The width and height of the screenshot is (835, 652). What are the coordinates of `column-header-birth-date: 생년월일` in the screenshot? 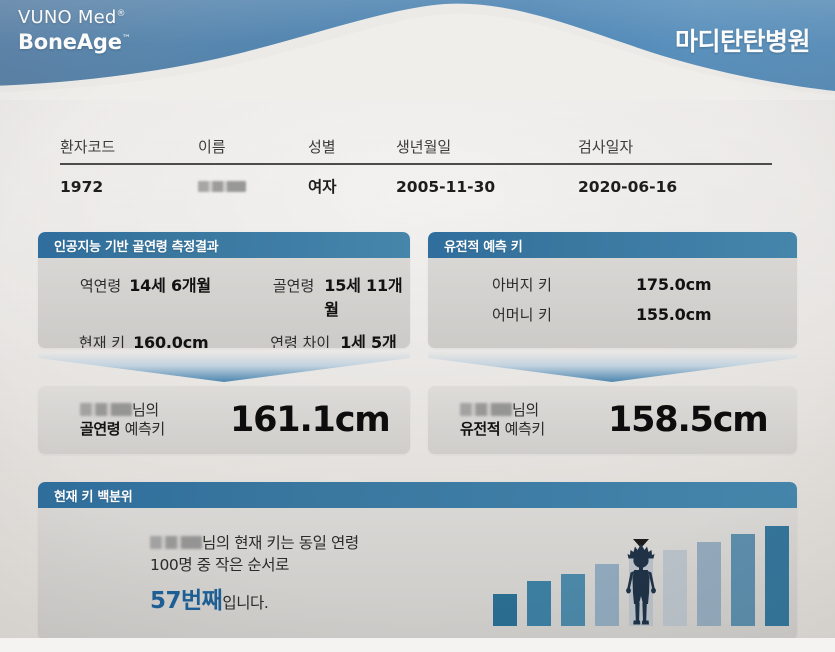 It's located at (424, 147).